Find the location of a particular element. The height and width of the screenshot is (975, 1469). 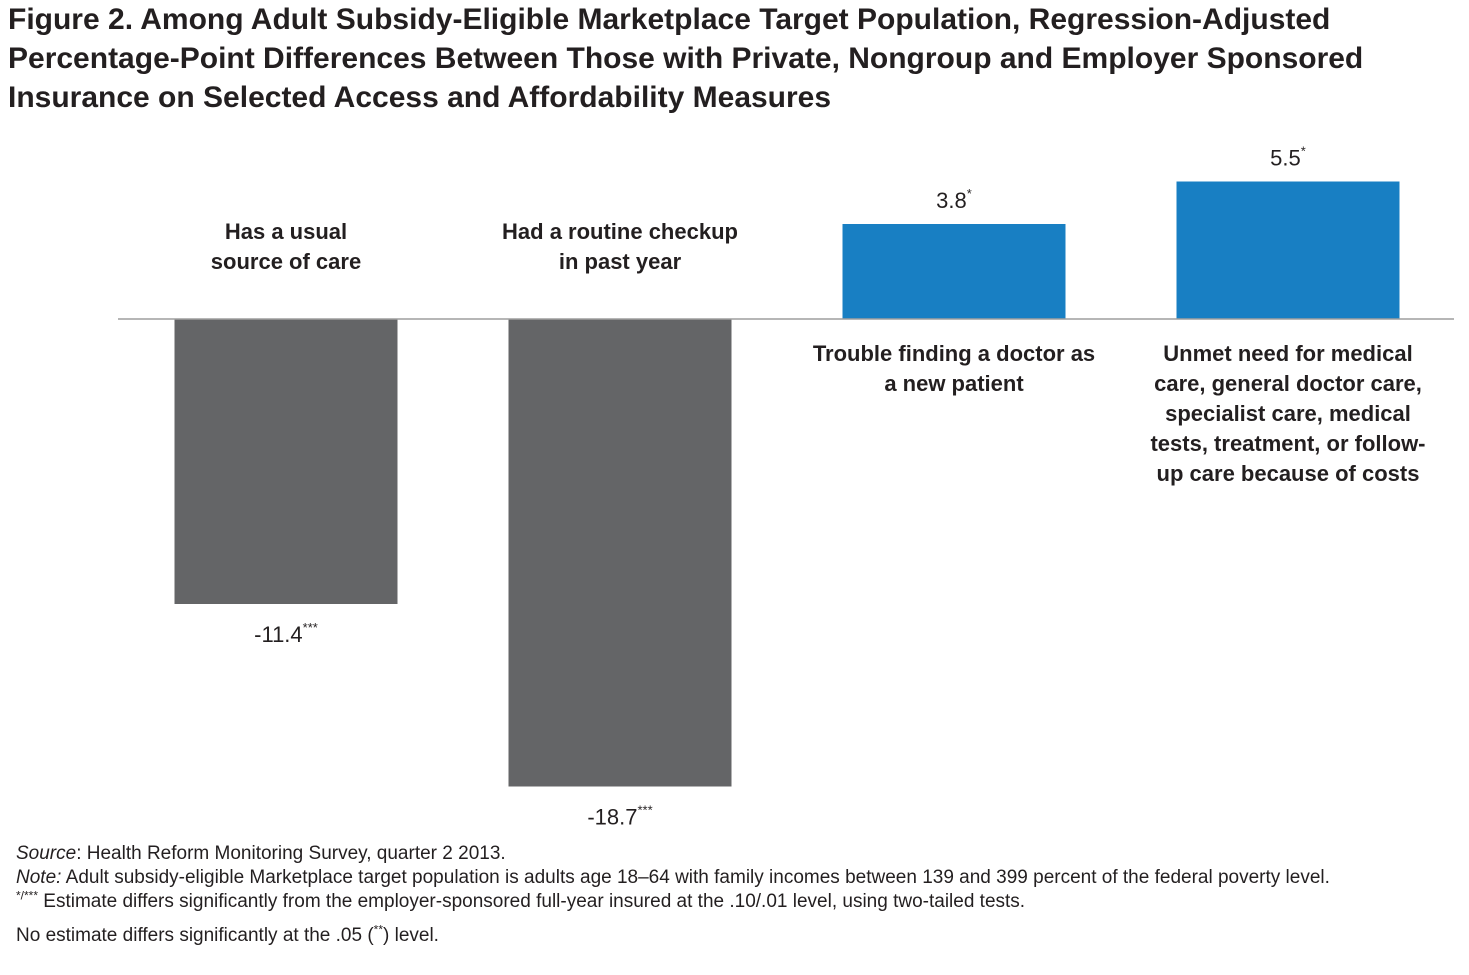

category-label-3: Trouble finding a doctor as a new patient is located at coordinates (954, 368).